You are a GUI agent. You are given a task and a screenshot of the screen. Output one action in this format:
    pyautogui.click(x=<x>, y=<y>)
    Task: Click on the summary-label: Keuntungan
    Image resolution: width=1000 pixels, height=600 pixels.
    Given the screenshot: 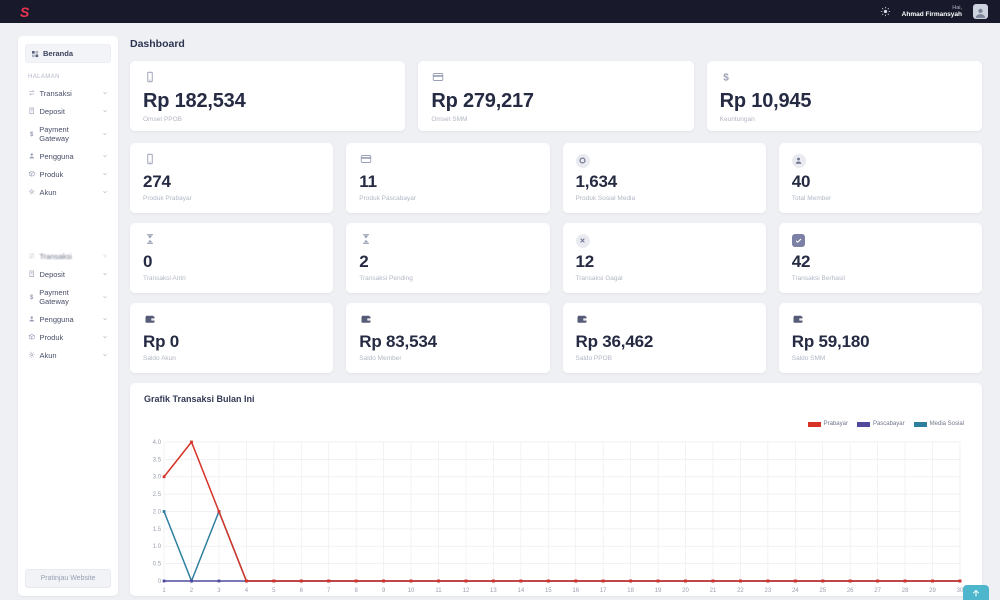 What is the action you would take?
    pyautogui.click(x=737, y=119)
    